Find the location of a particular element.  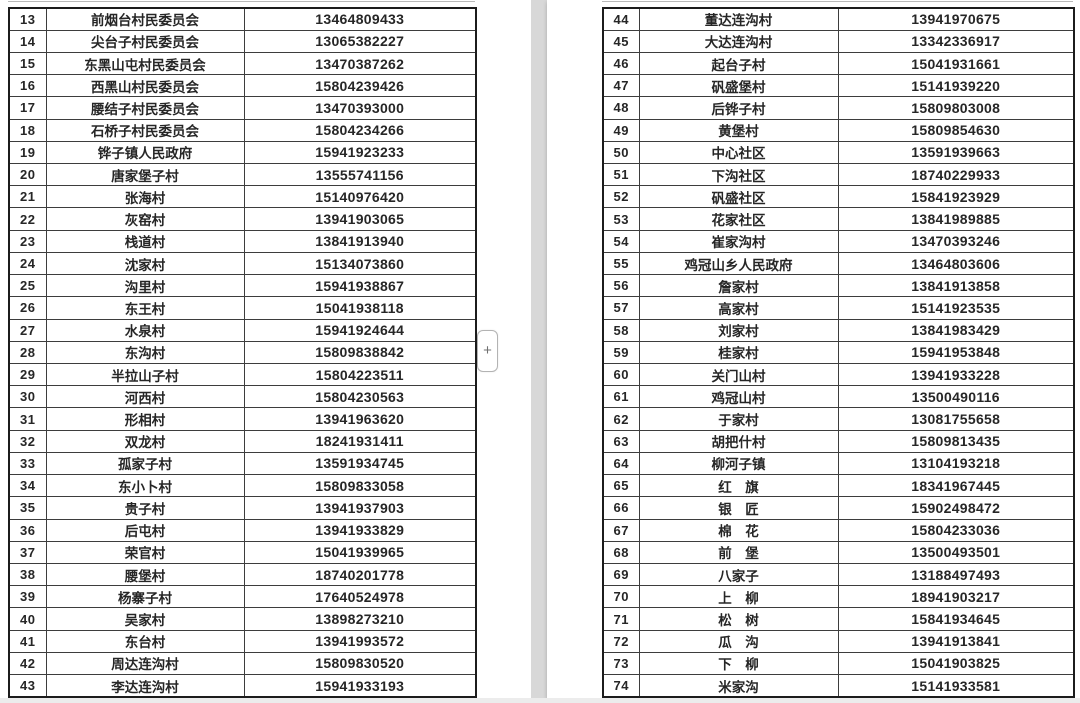

table-row: 35 贵子村 13941937903 is located at coordinates (242, 508).